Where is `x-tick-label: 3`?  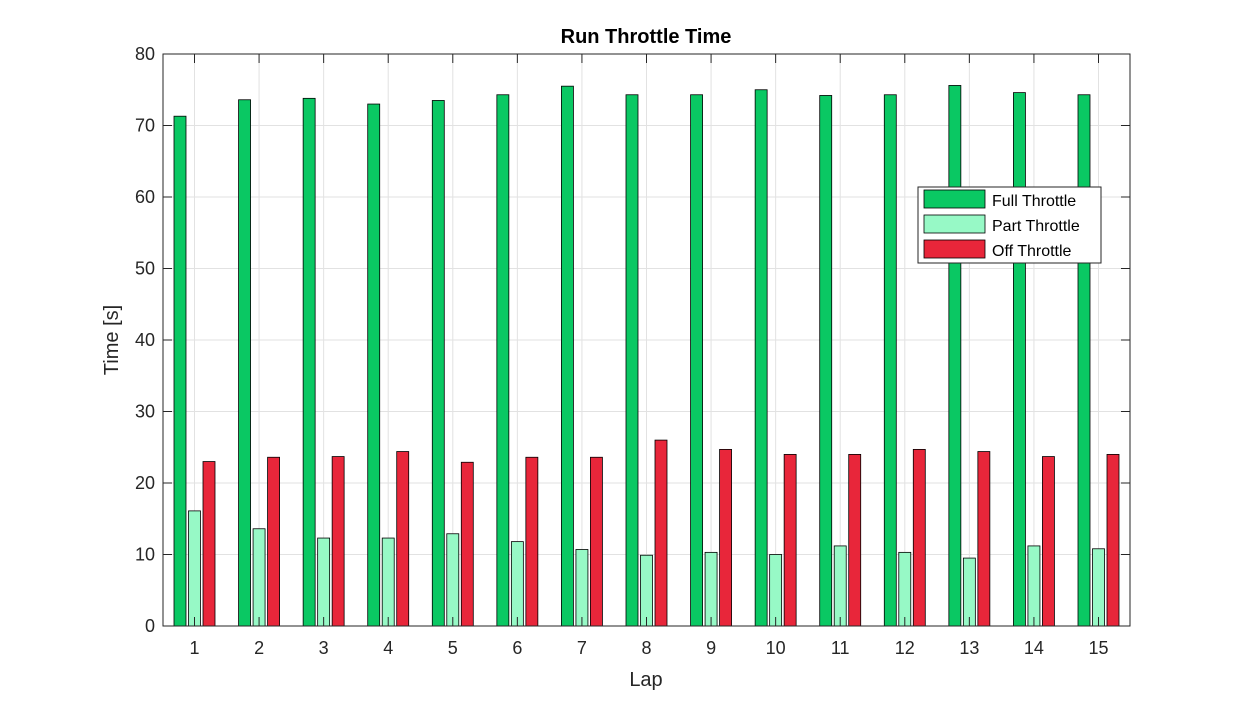 x-tick-label: 3 is located at coordinates (324, 648).